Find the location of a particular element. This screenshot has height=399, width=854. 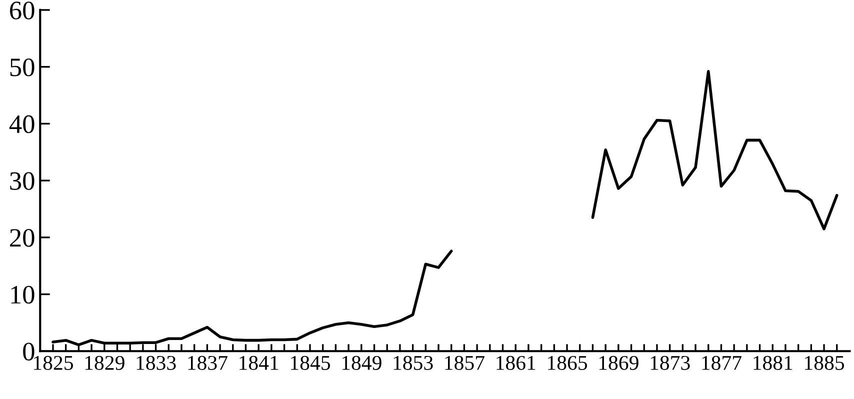

x-tick-label: 1881 is located at coordinates (773, 363).